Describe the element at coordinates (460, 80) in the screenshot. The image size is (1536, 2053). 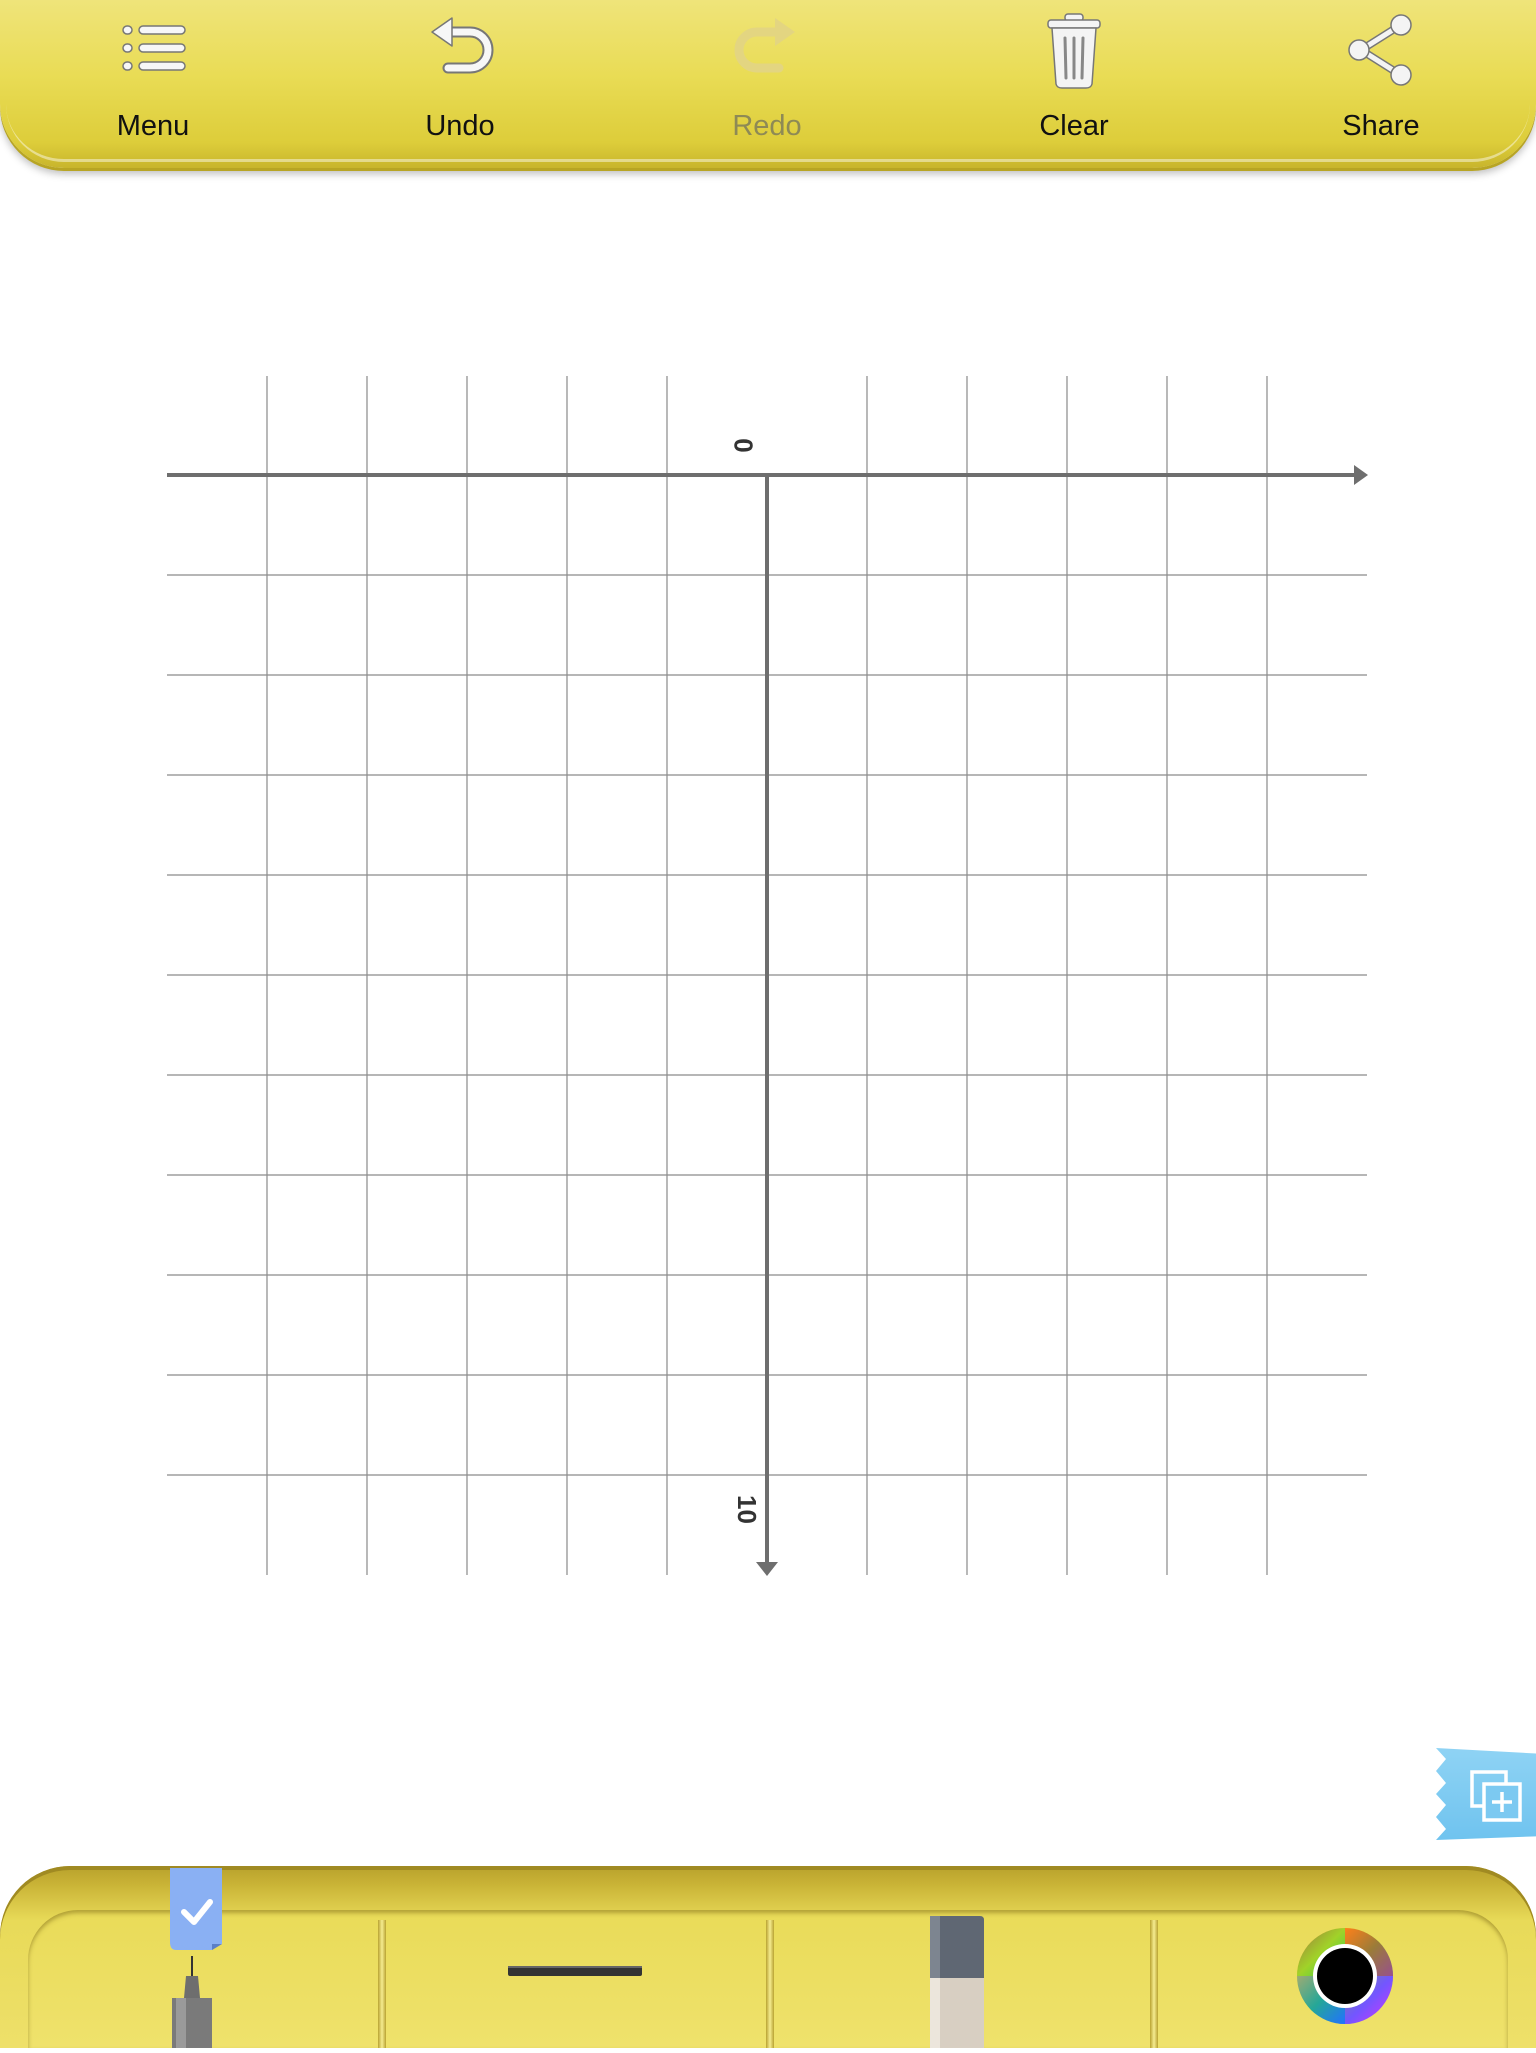
I see `undo-button: Undo` at that location.